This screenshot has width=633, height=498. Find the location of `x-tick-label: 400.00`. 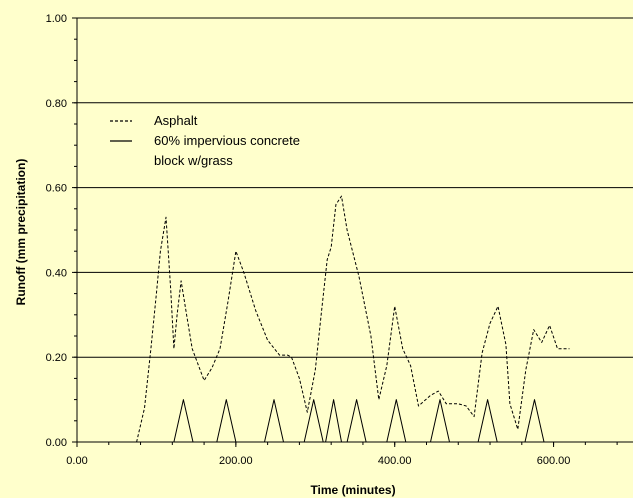

x-tick-label: 400.00 is located at coordinates (395, 461).